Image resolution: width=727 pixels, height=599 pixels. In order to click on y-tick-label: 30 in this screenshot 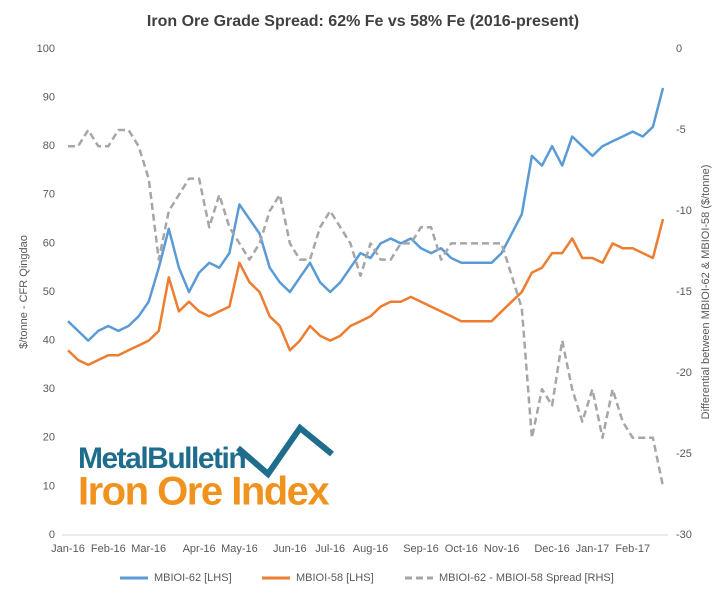, I will do `click(49, 389)`.